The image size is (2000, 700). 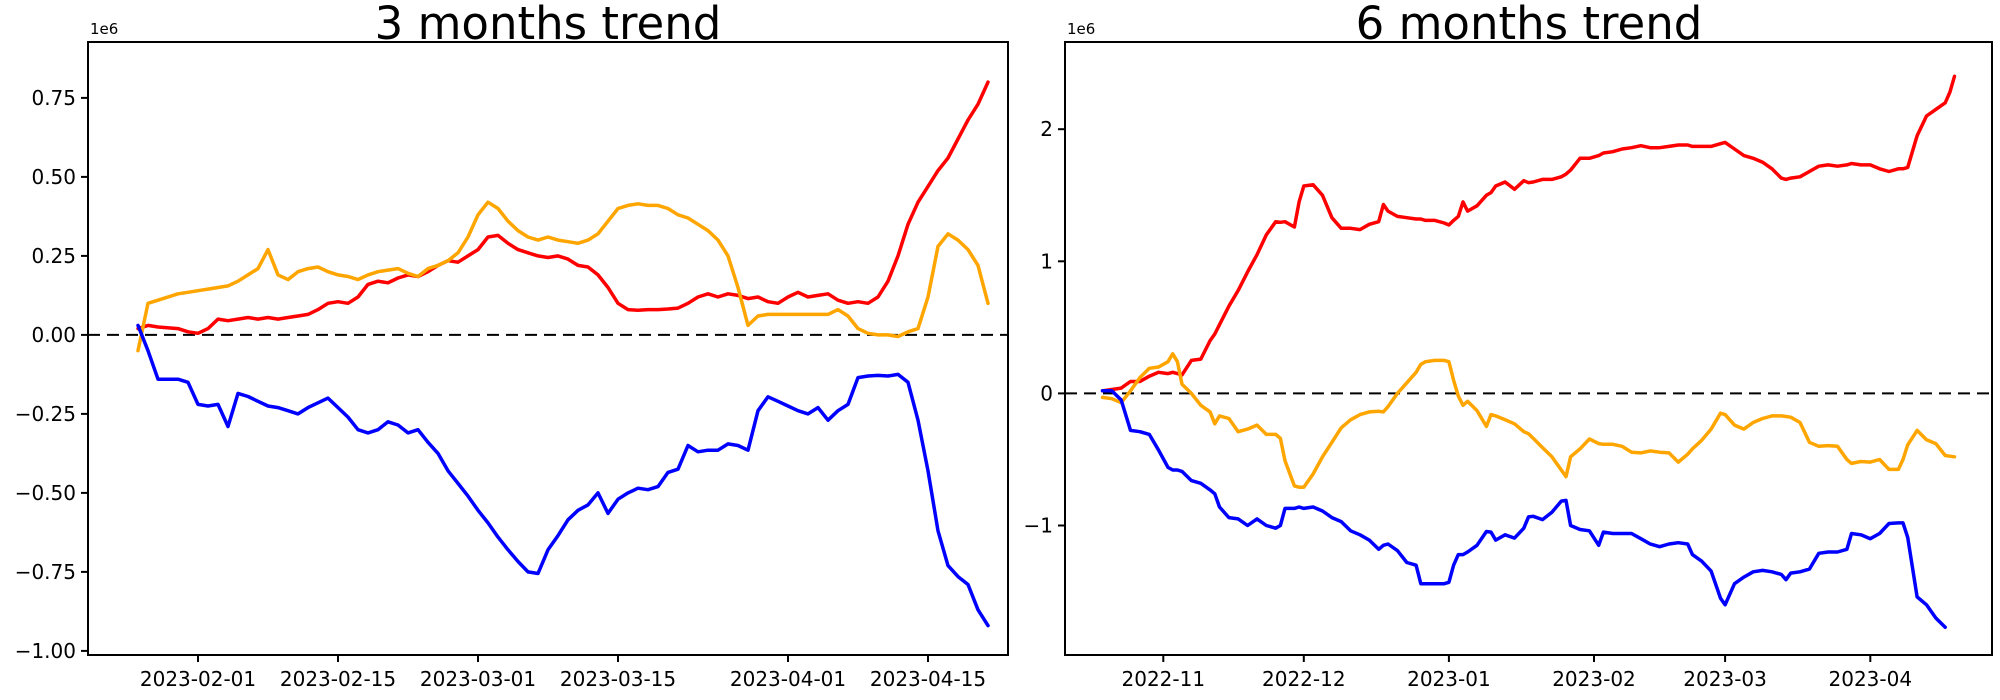 What do you see at coordinates (53, 335) in the screenshot?
I see `y-tick-label: 0.00` at bounding box center [53, 335].